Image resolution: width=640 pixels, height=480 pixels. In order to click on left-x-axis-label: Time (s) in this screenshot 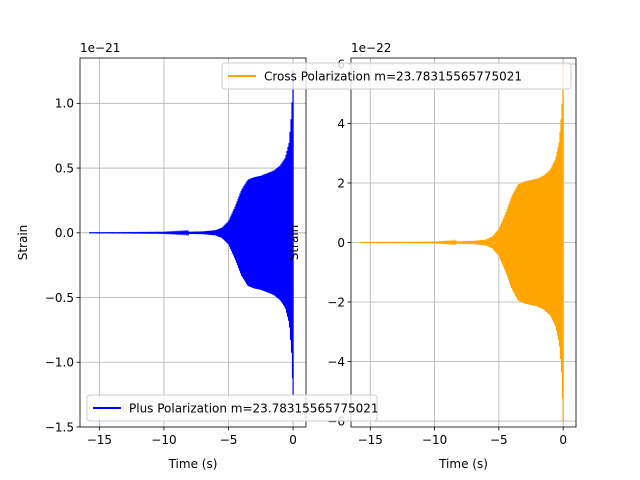, I will do `click(193, 464)`.